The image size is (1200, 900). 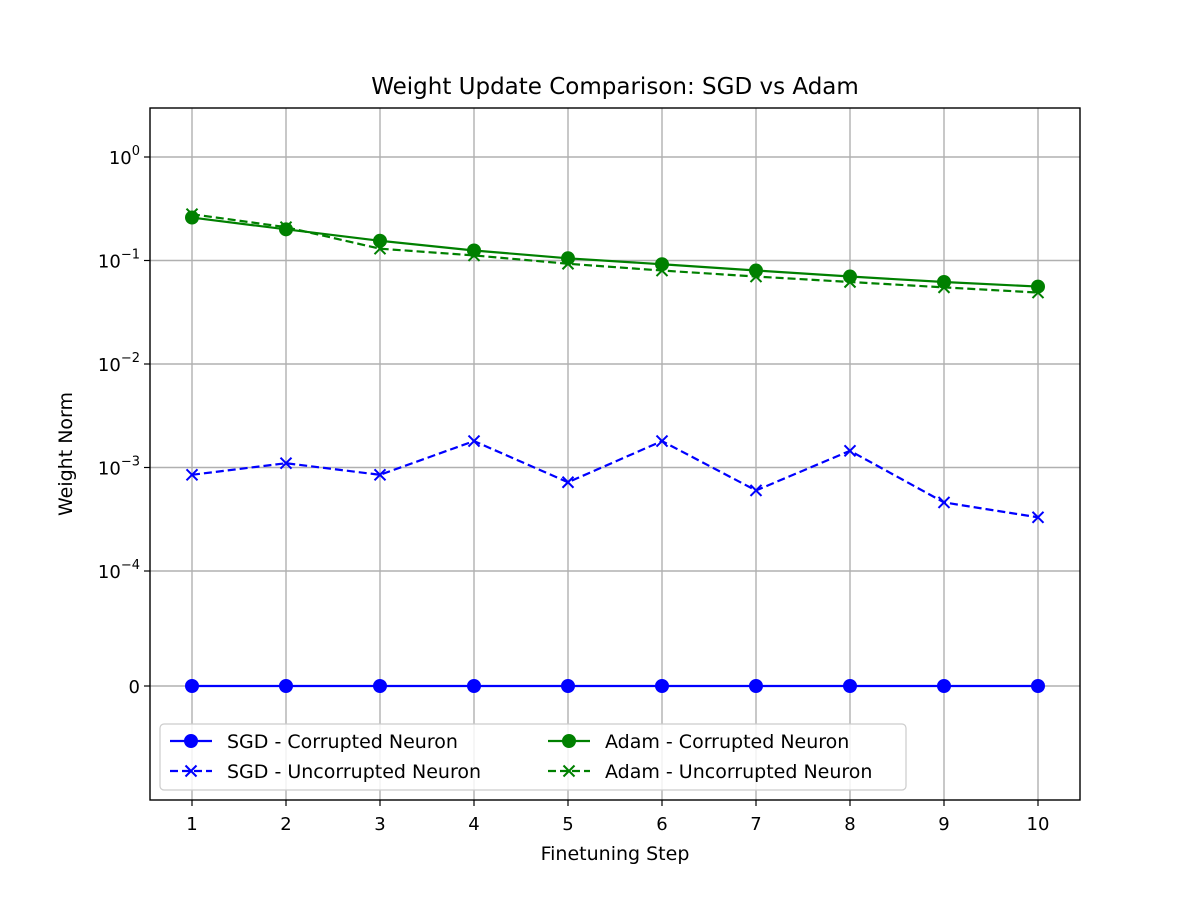 I want to click on y-tick-label: 0, so click(x=134, y=687).